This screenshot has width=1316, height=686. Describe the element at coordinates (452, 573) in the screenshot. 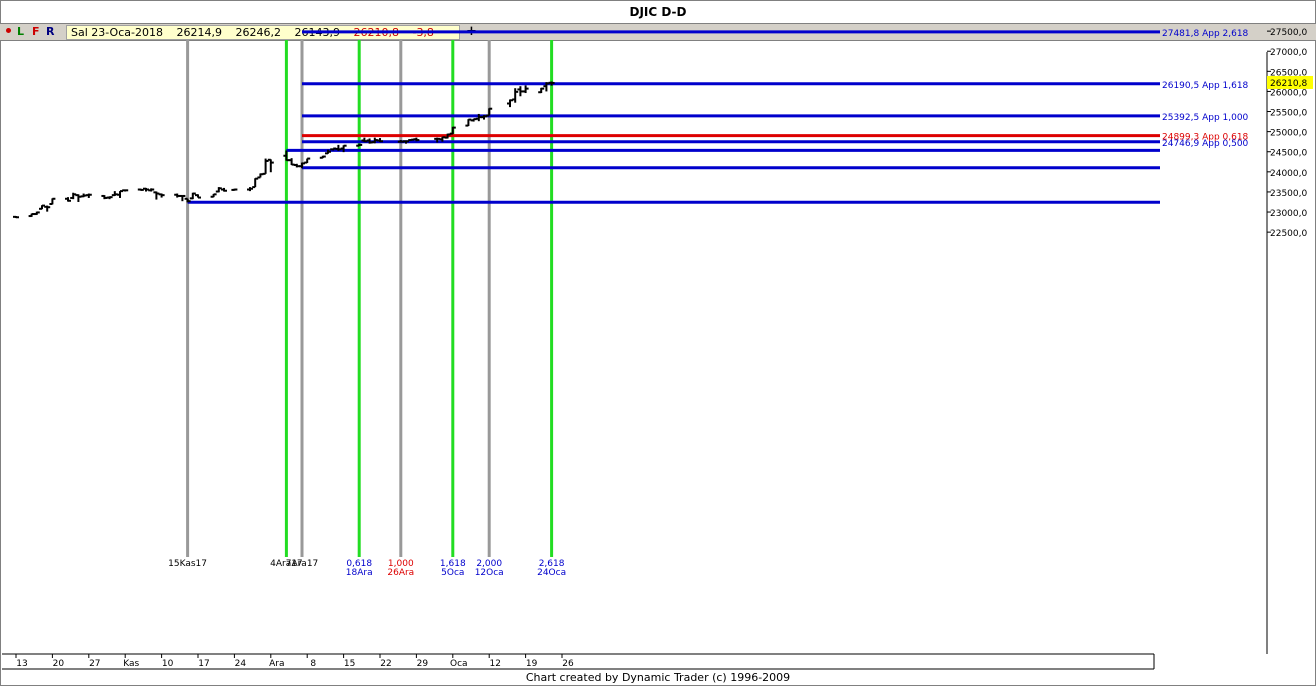

I see `time-cycle-date: 5Oca` at that location.